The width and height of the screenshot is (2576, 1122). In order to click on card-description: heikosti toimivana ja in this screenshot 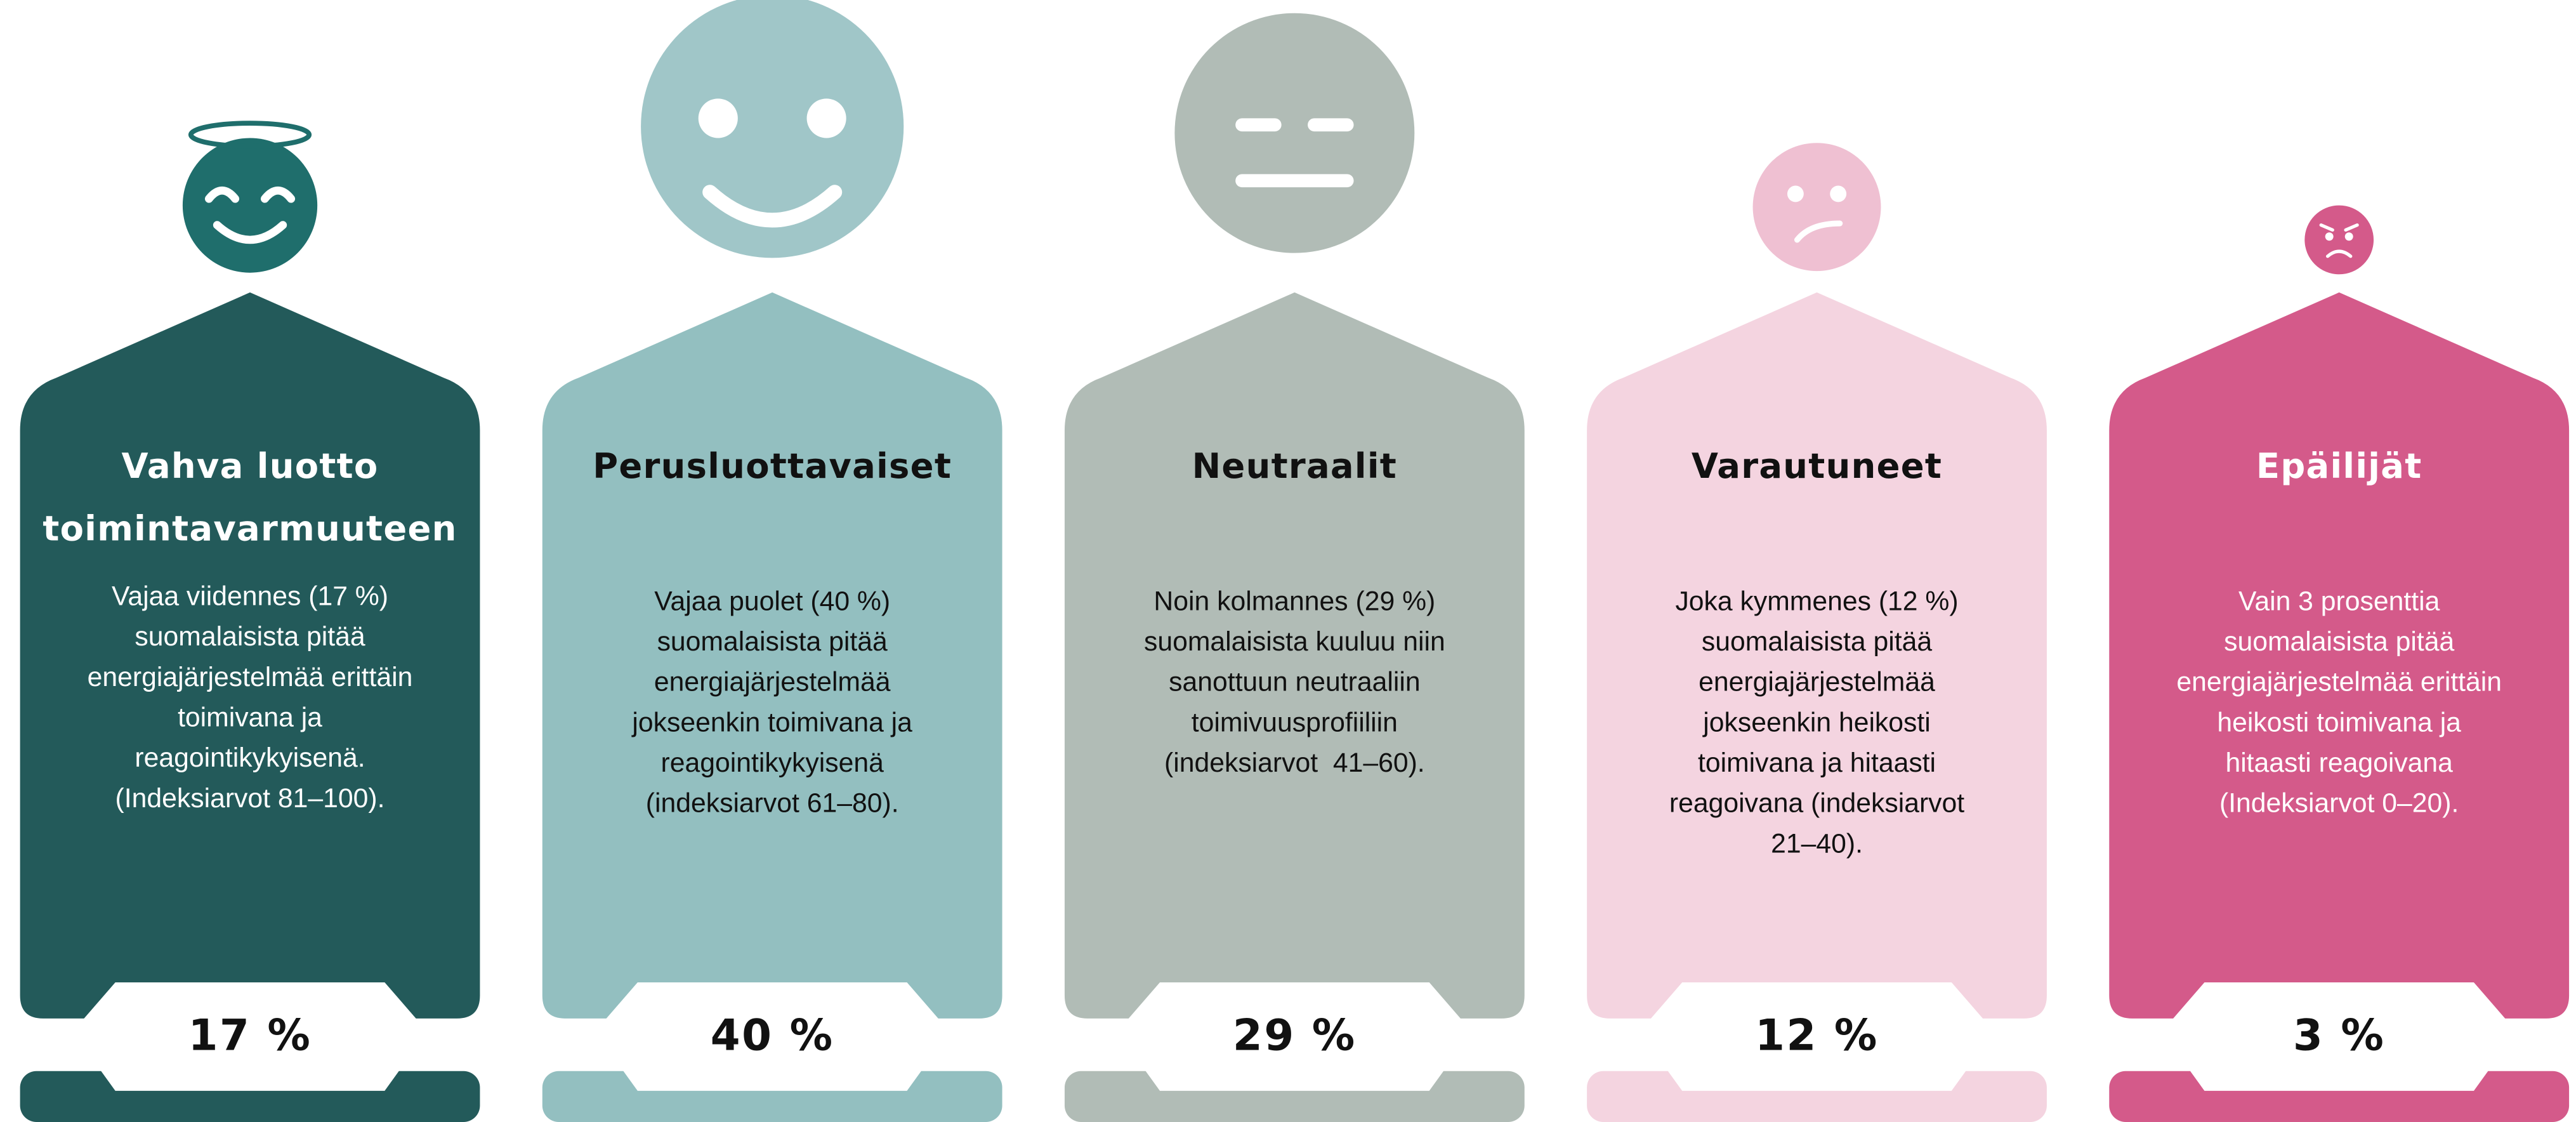, I will do `click(2339, 722)`.